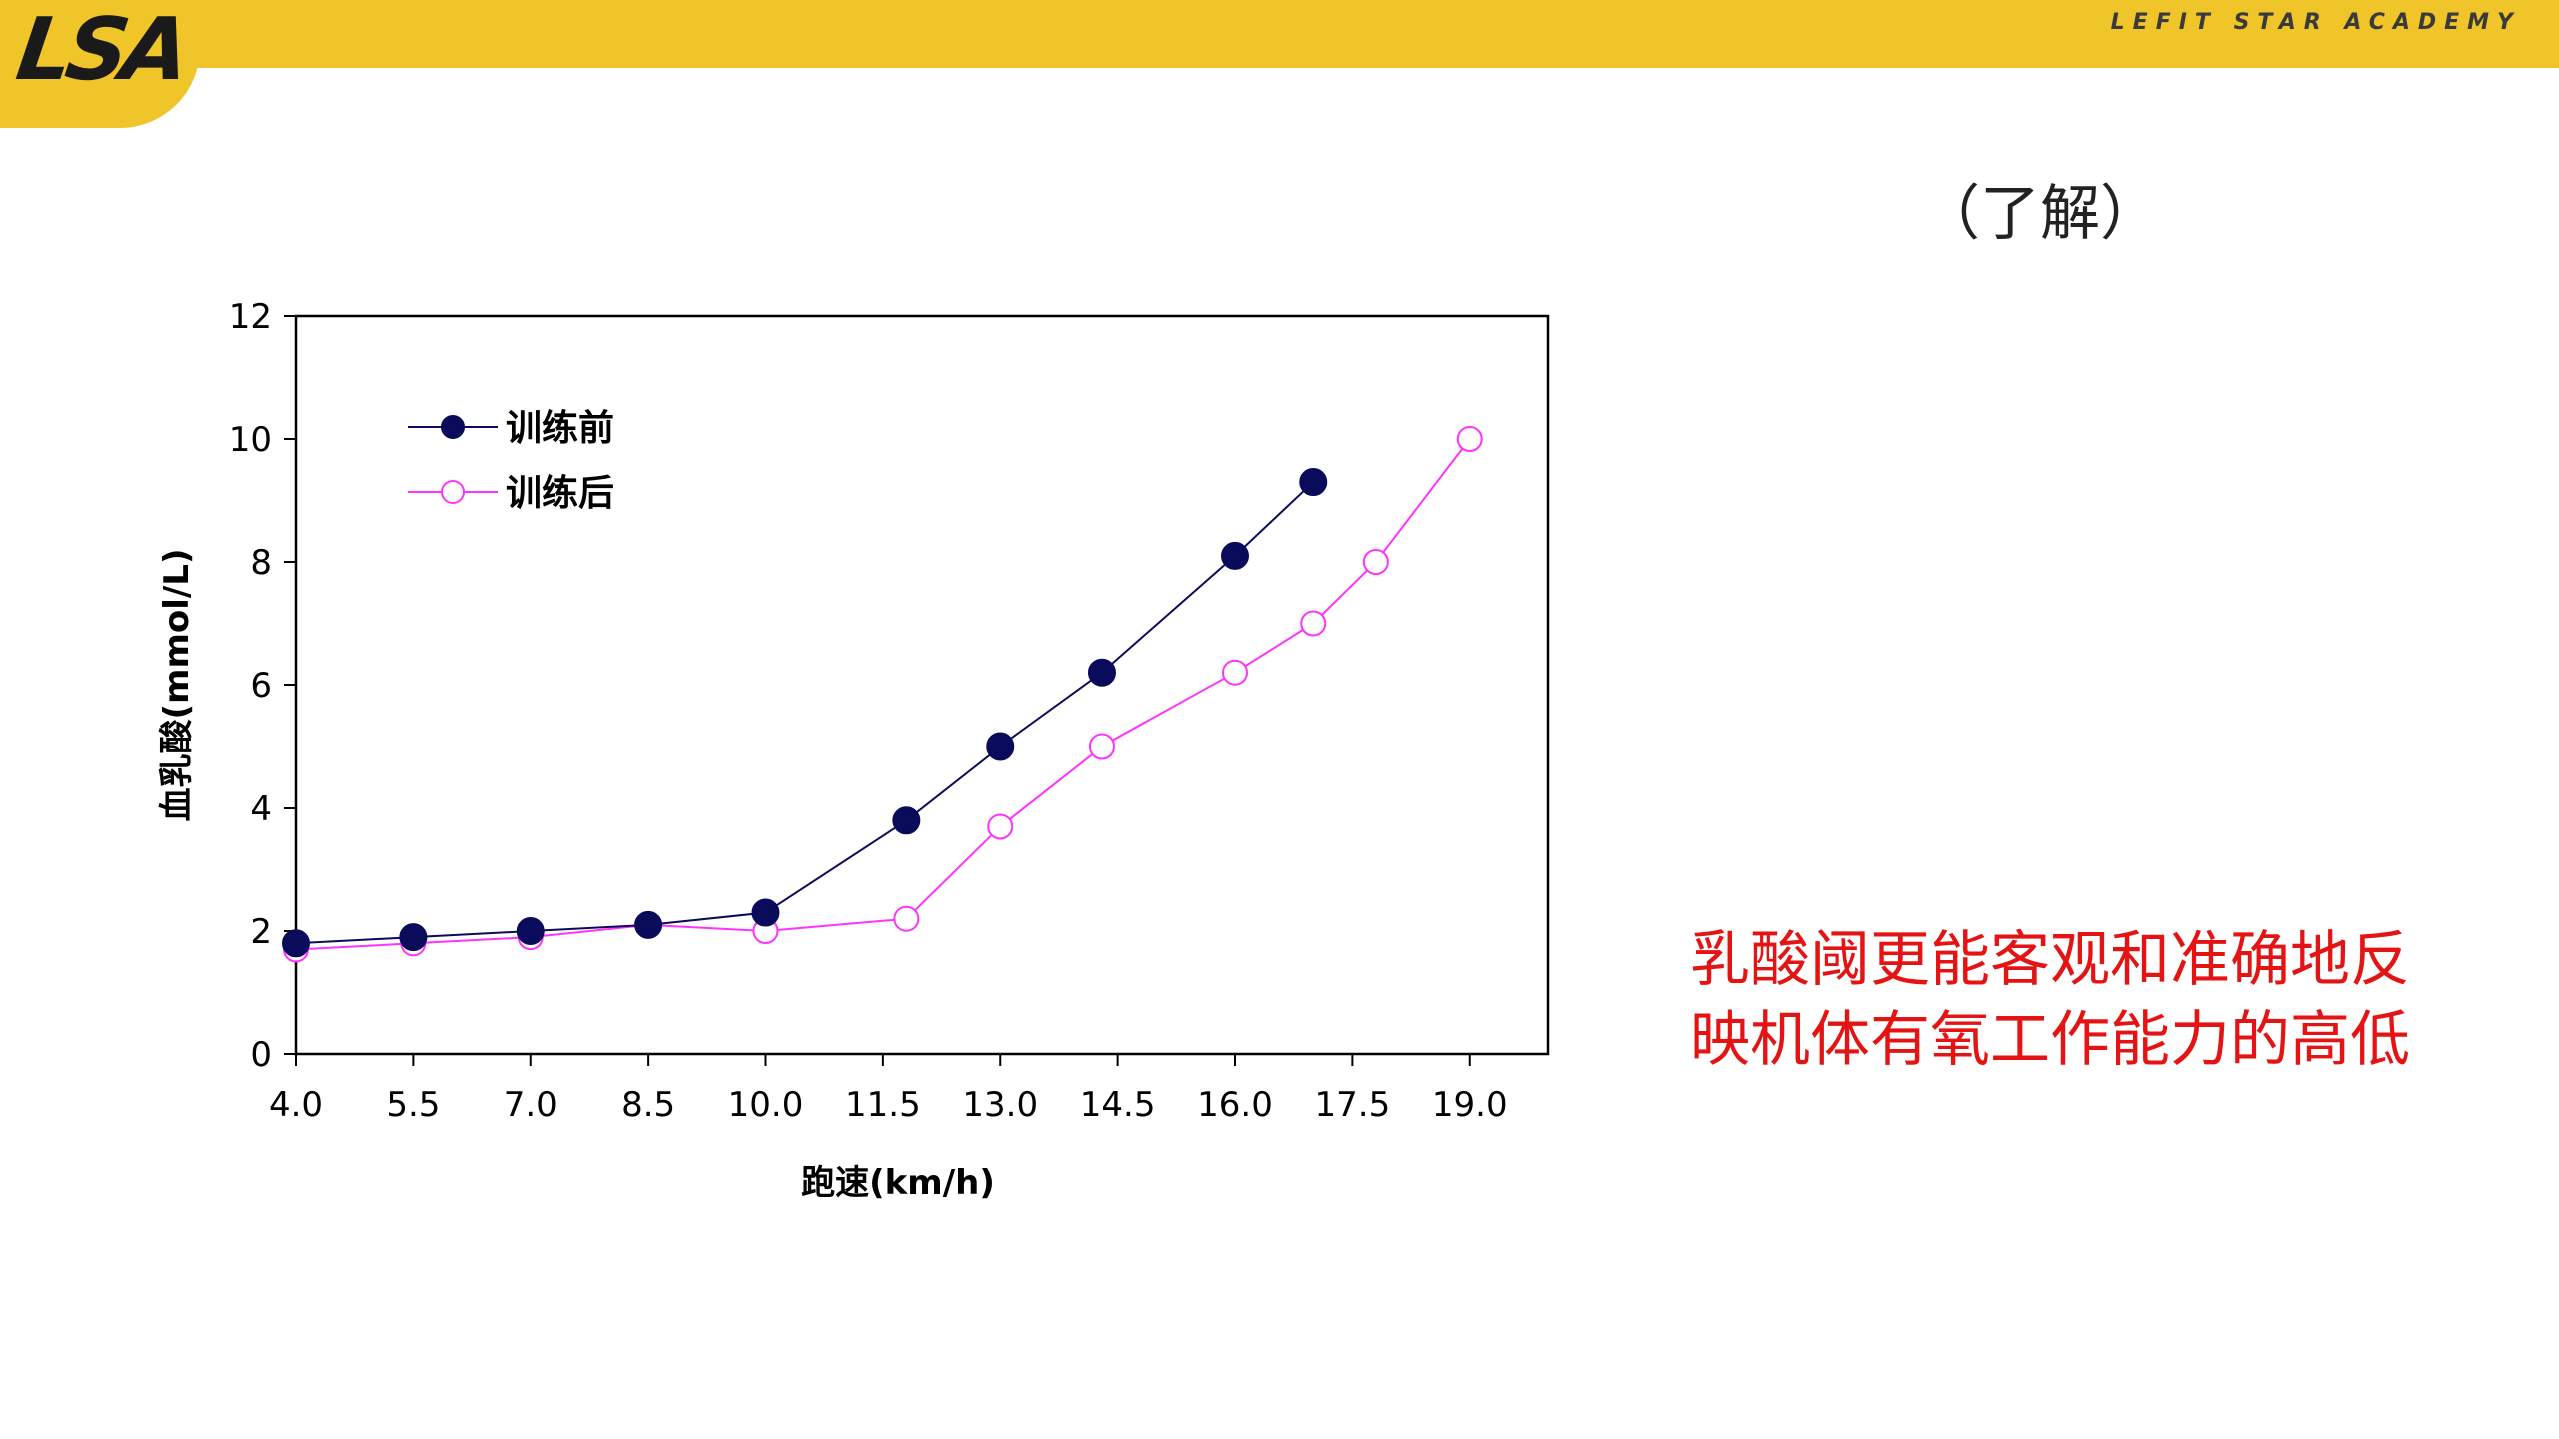 The image size is (2559, 1439). I want to click on logo-tab: LSA, so click(100, 64).